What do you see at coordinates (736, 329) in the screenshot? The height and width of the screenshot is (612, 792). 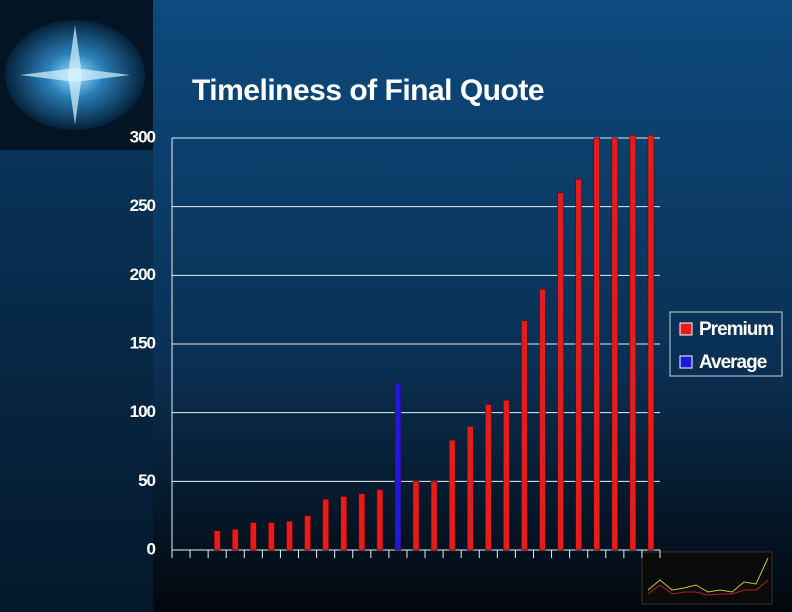 I see `legend-label: Premium` at bounding box center [736, 329].